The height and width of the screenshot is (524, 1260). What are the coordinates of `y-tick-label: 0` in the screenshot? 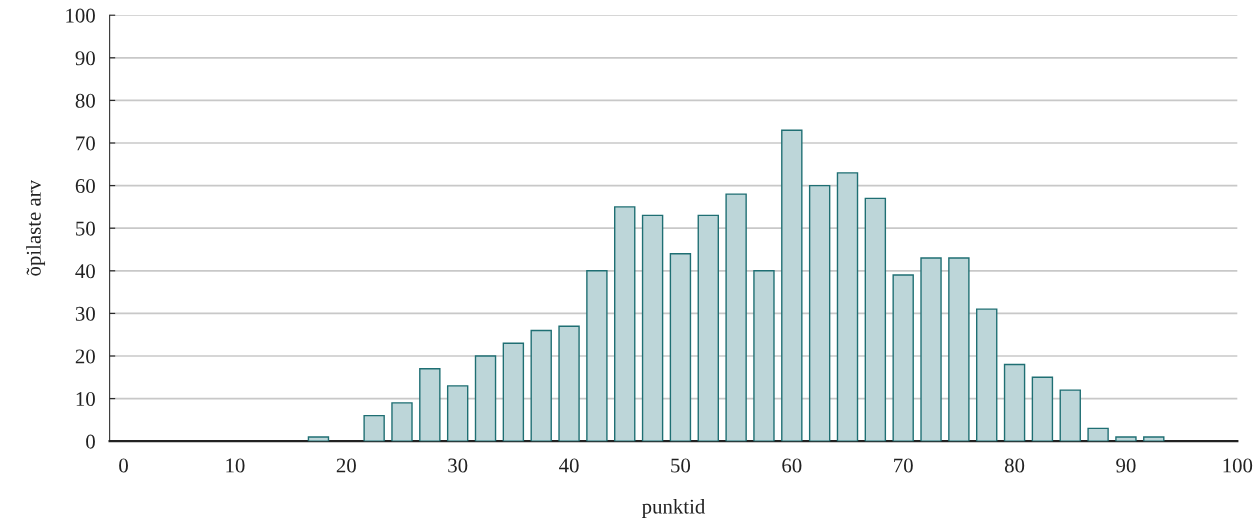 It's located at (90, 441).